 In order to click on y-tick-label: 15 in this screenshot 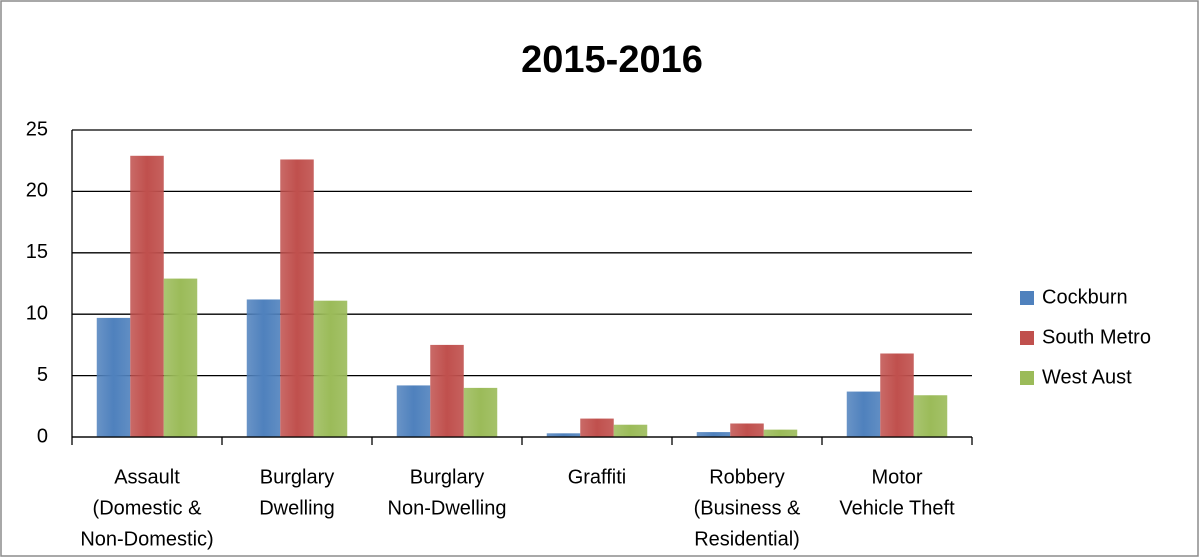, I will do `click(37, 252)`.